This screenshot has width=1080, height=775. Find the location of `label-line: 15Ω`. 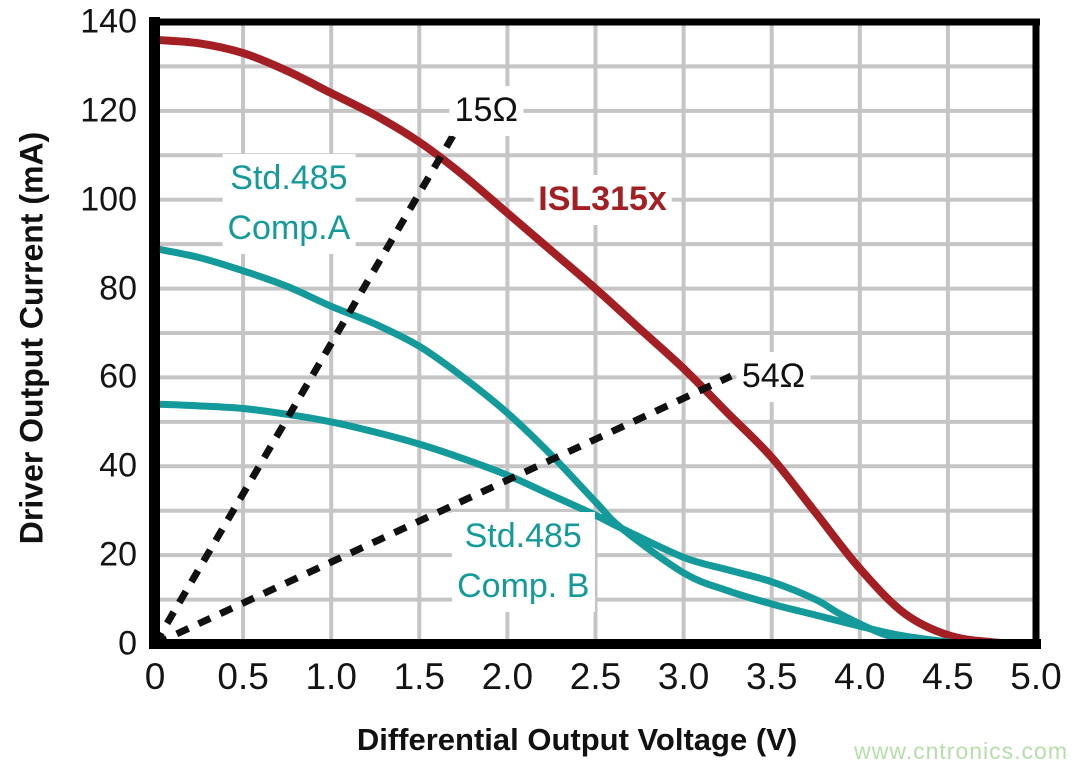

label-line: 15Ω is located at coordinates (486, 110).